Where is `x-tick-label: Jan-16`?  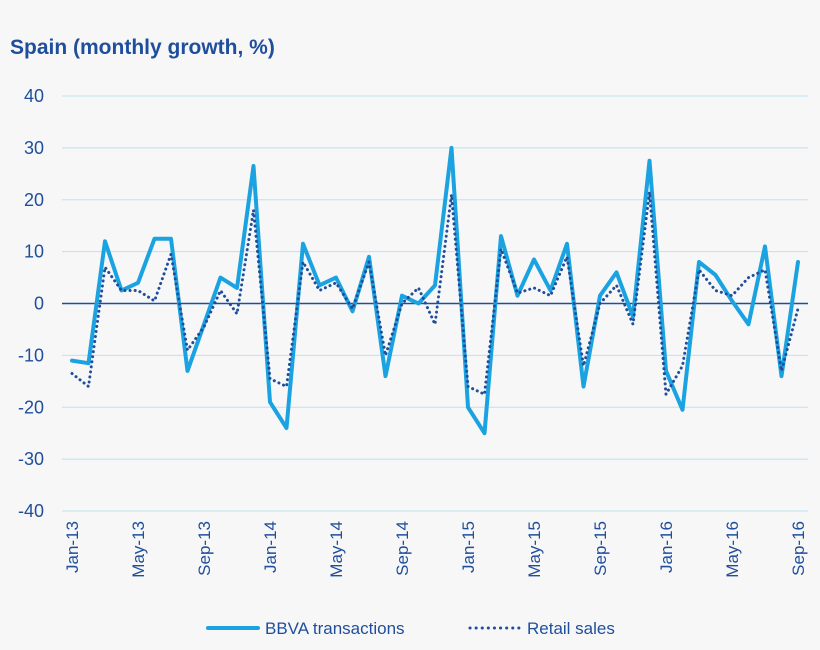 x-tick-label: Jan-16 is located at coordinates (666, 547).